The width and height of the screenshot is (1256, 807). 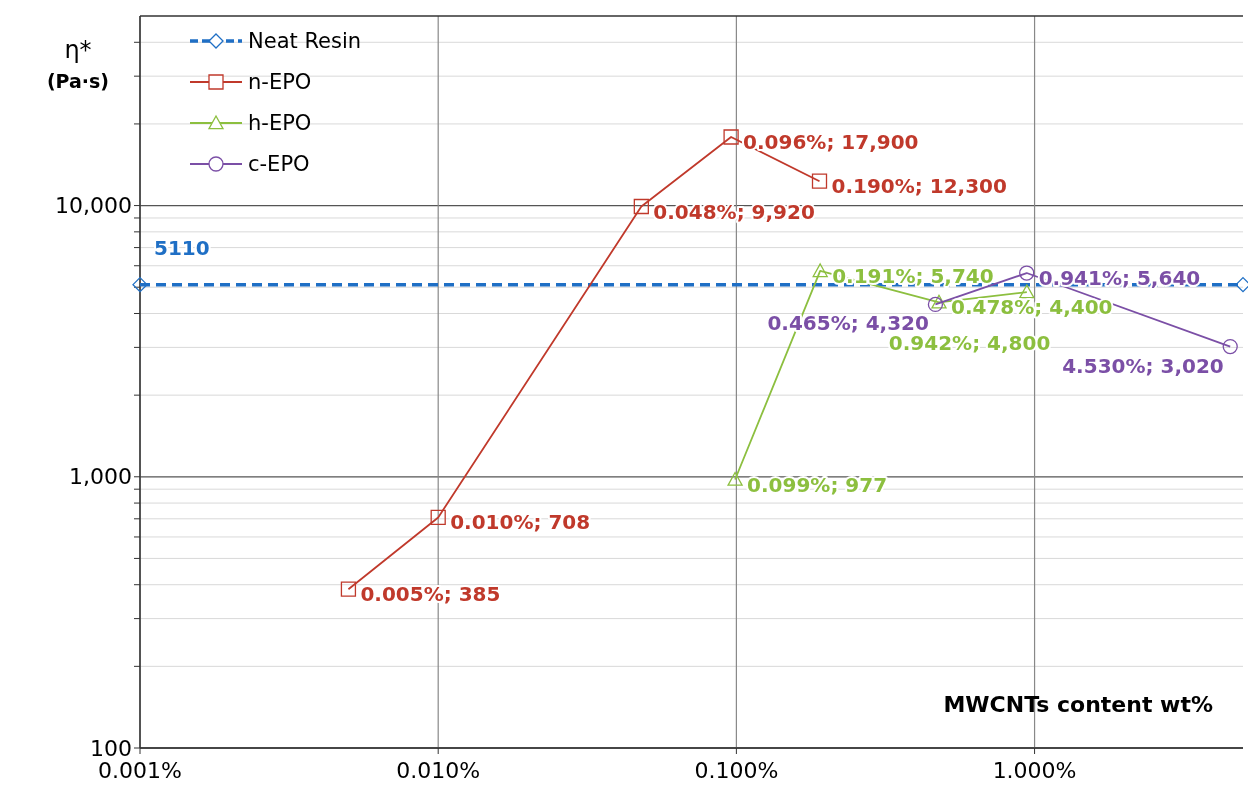 I want to click on data-label: 5110, so click(x=182, y=247).